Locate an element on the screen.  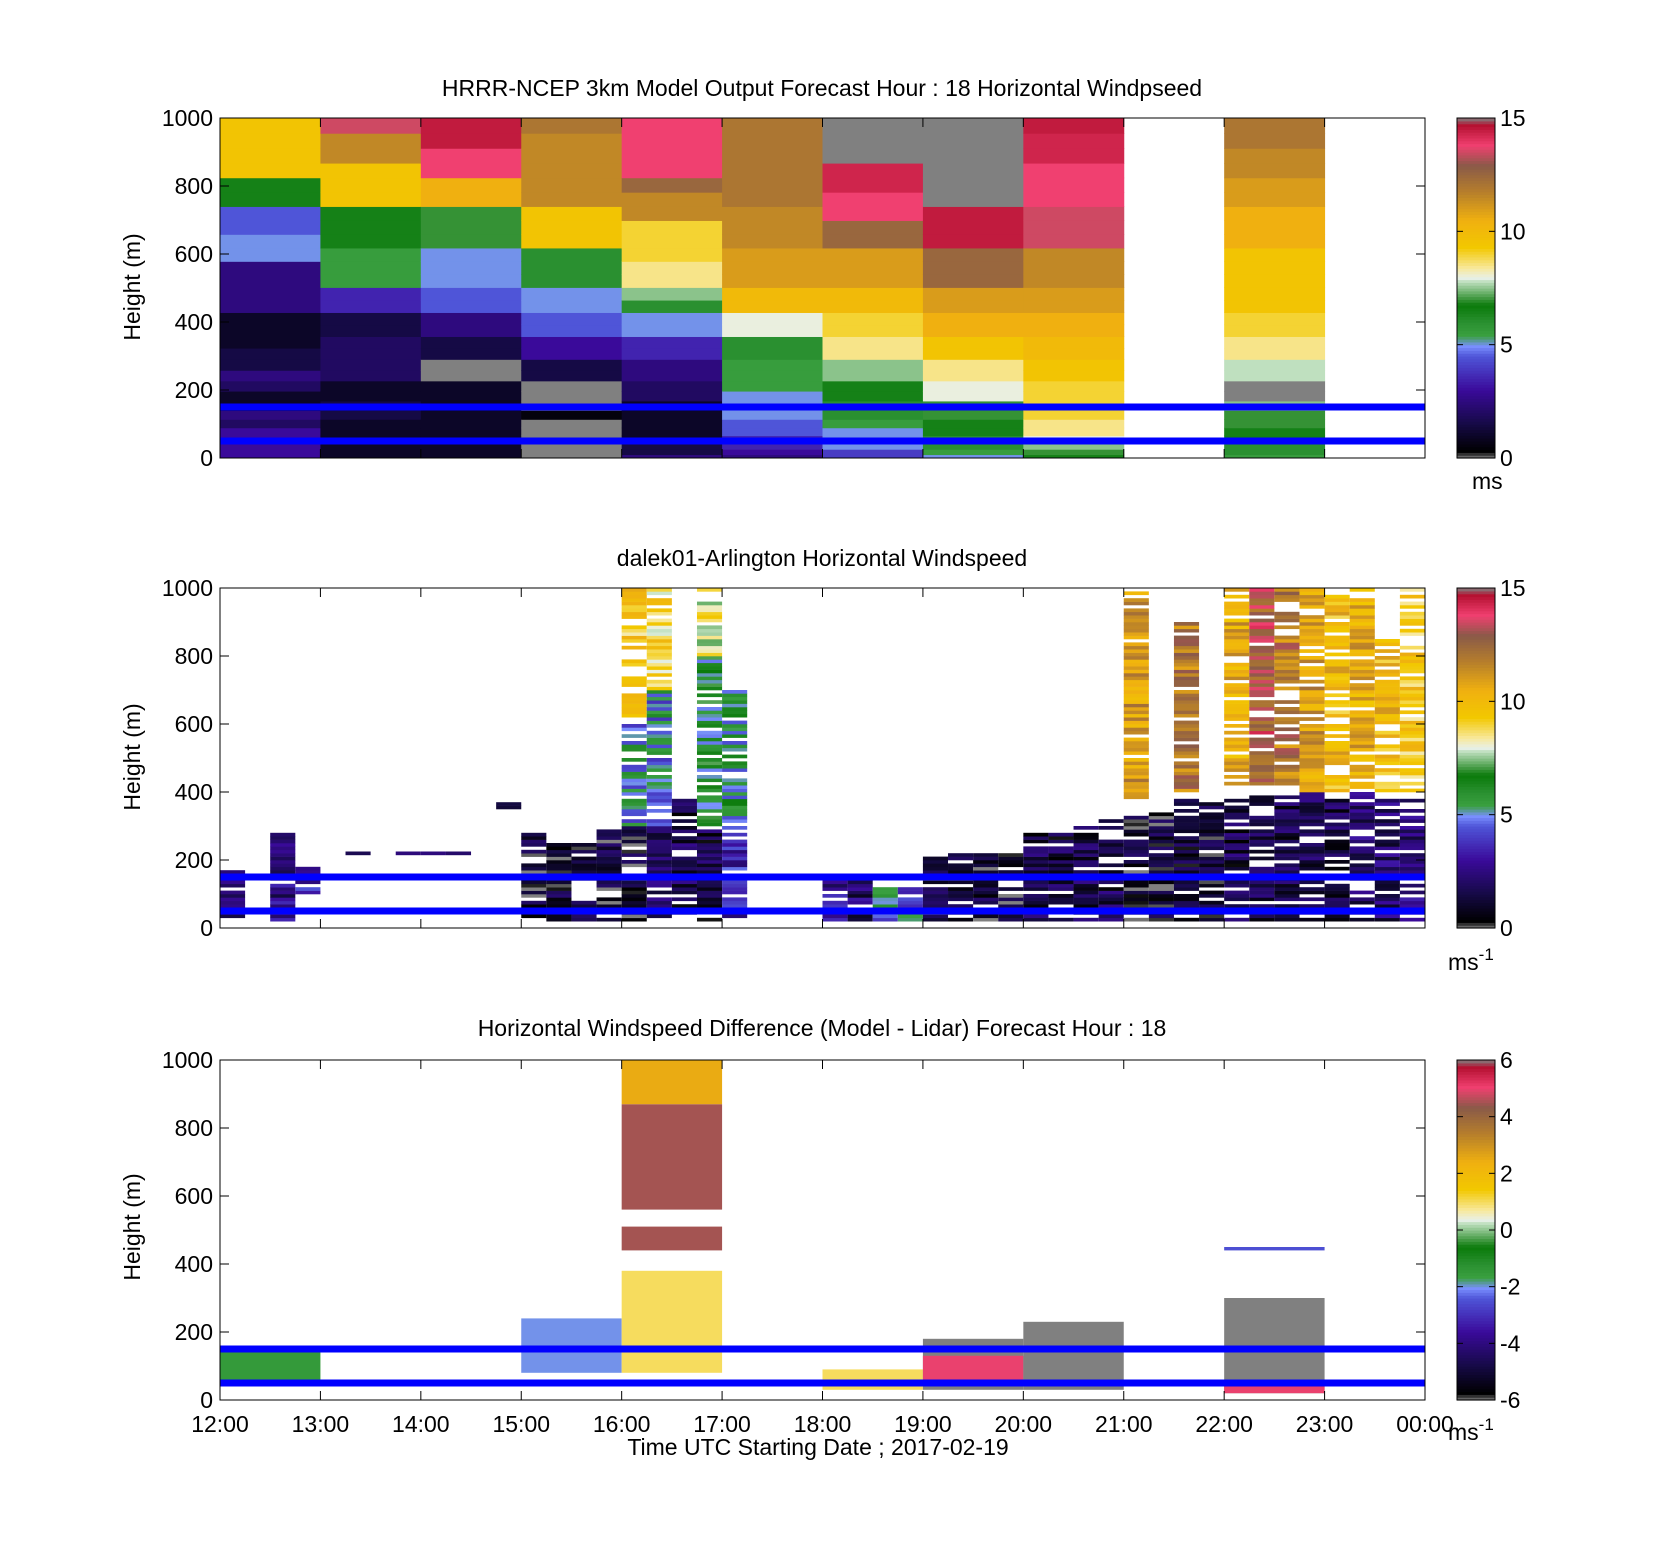
panel3-ytick-label: 1000 is located at coordinates (187, 1060).